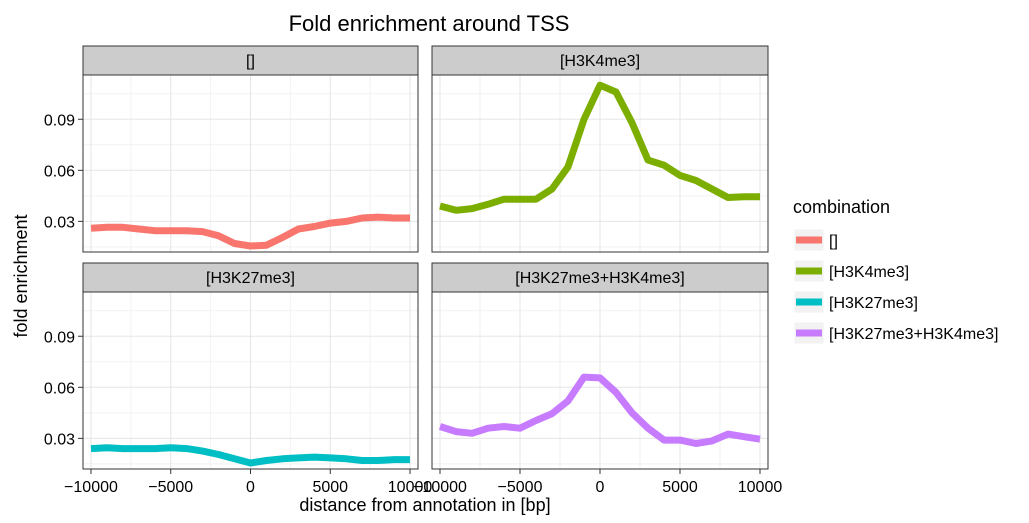 The width and height of the screenshot is (1029, 523). Describe the element at coordinates (424, 505) in the screenshot. I see `x-axis-label: distance from annotation in [bp]` at that location.